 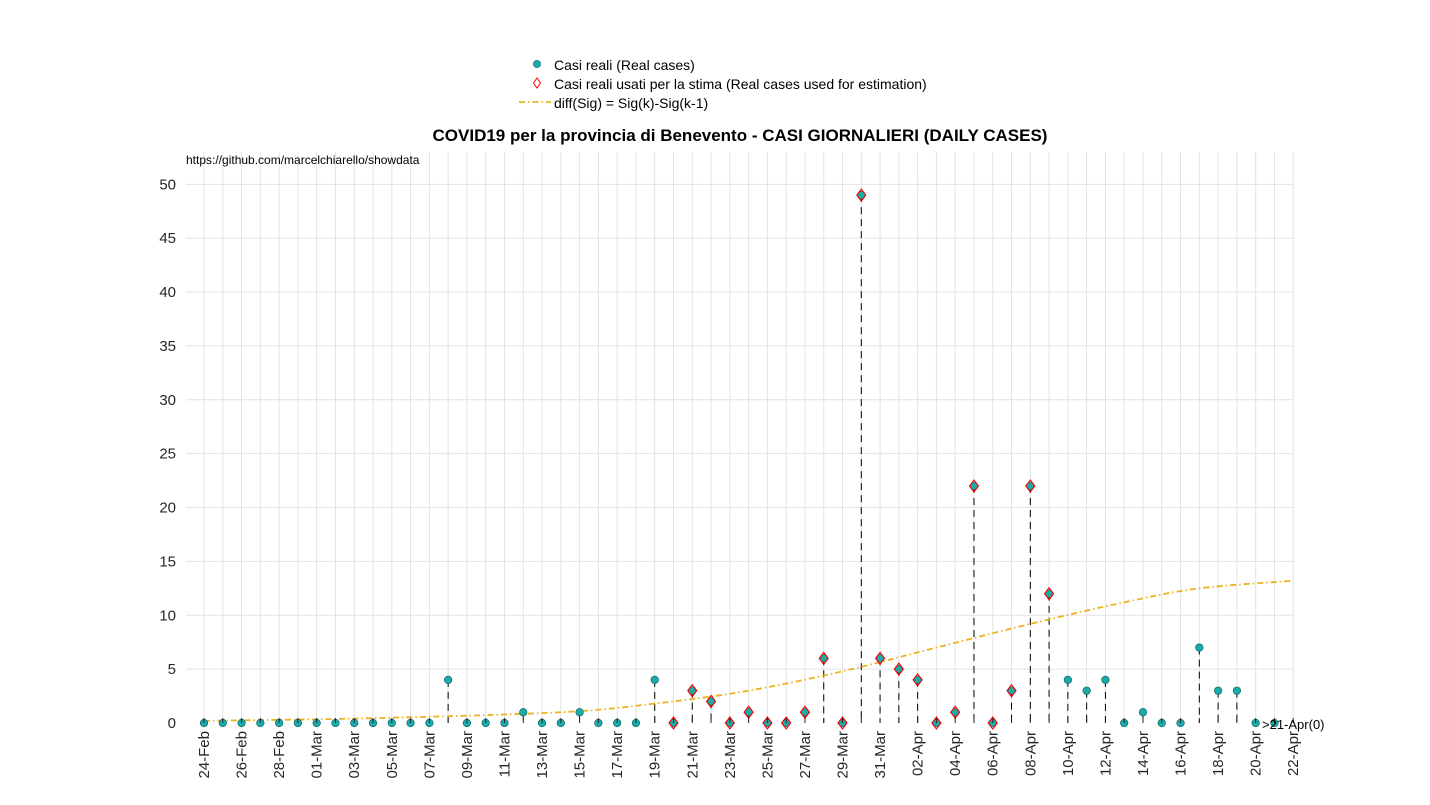 What do you see at coordinates (918, 753) in the screenshot?
I see `x-tick-label: 02-Apr` at bounding box center [918, 753].